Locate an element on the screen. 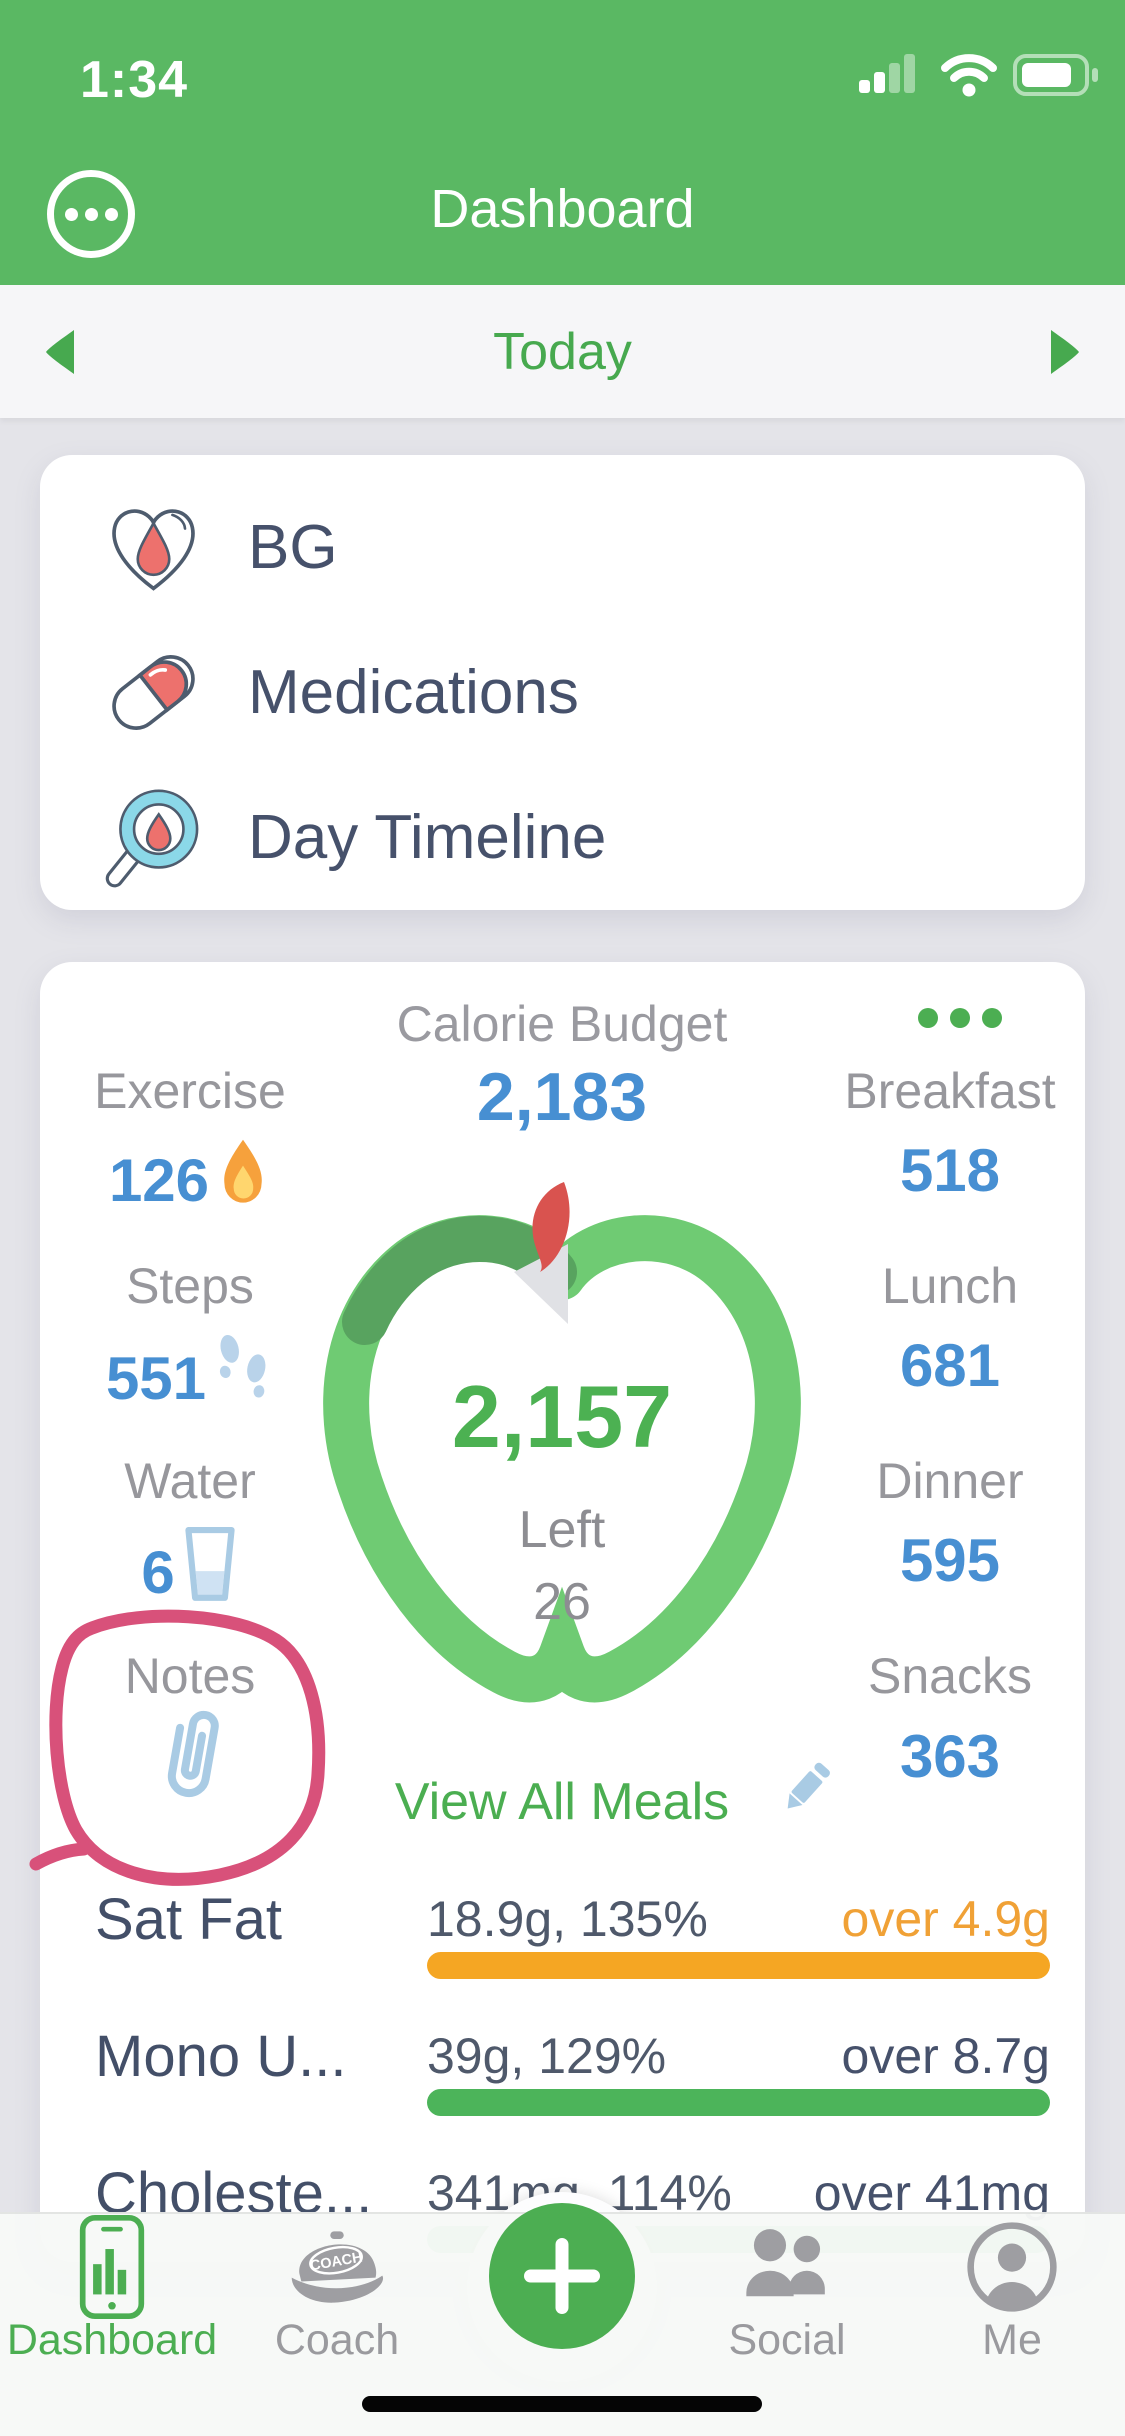 The width and height of the screenshot is (1125, 2436). shortcut-label: BG is located at coordinates (293, 547).